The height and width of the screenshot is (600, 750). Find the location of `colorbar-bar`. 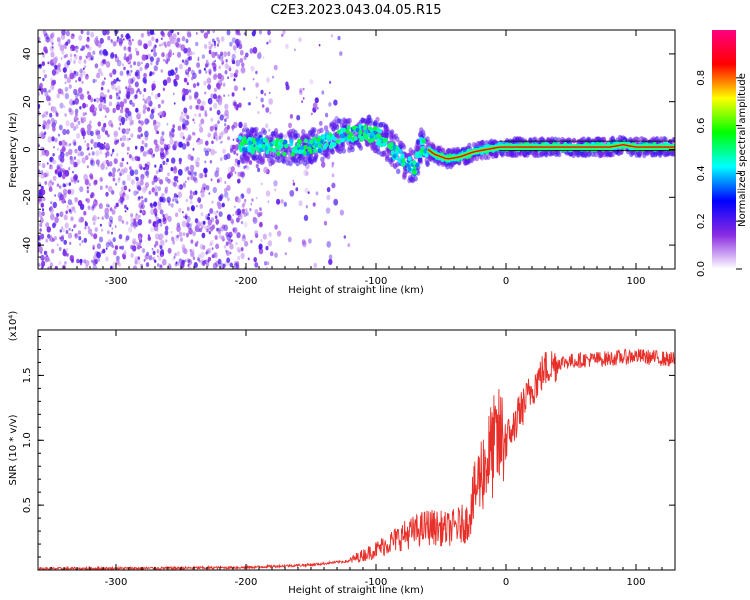

colorbar-bar is located at coordinates (724, 149).